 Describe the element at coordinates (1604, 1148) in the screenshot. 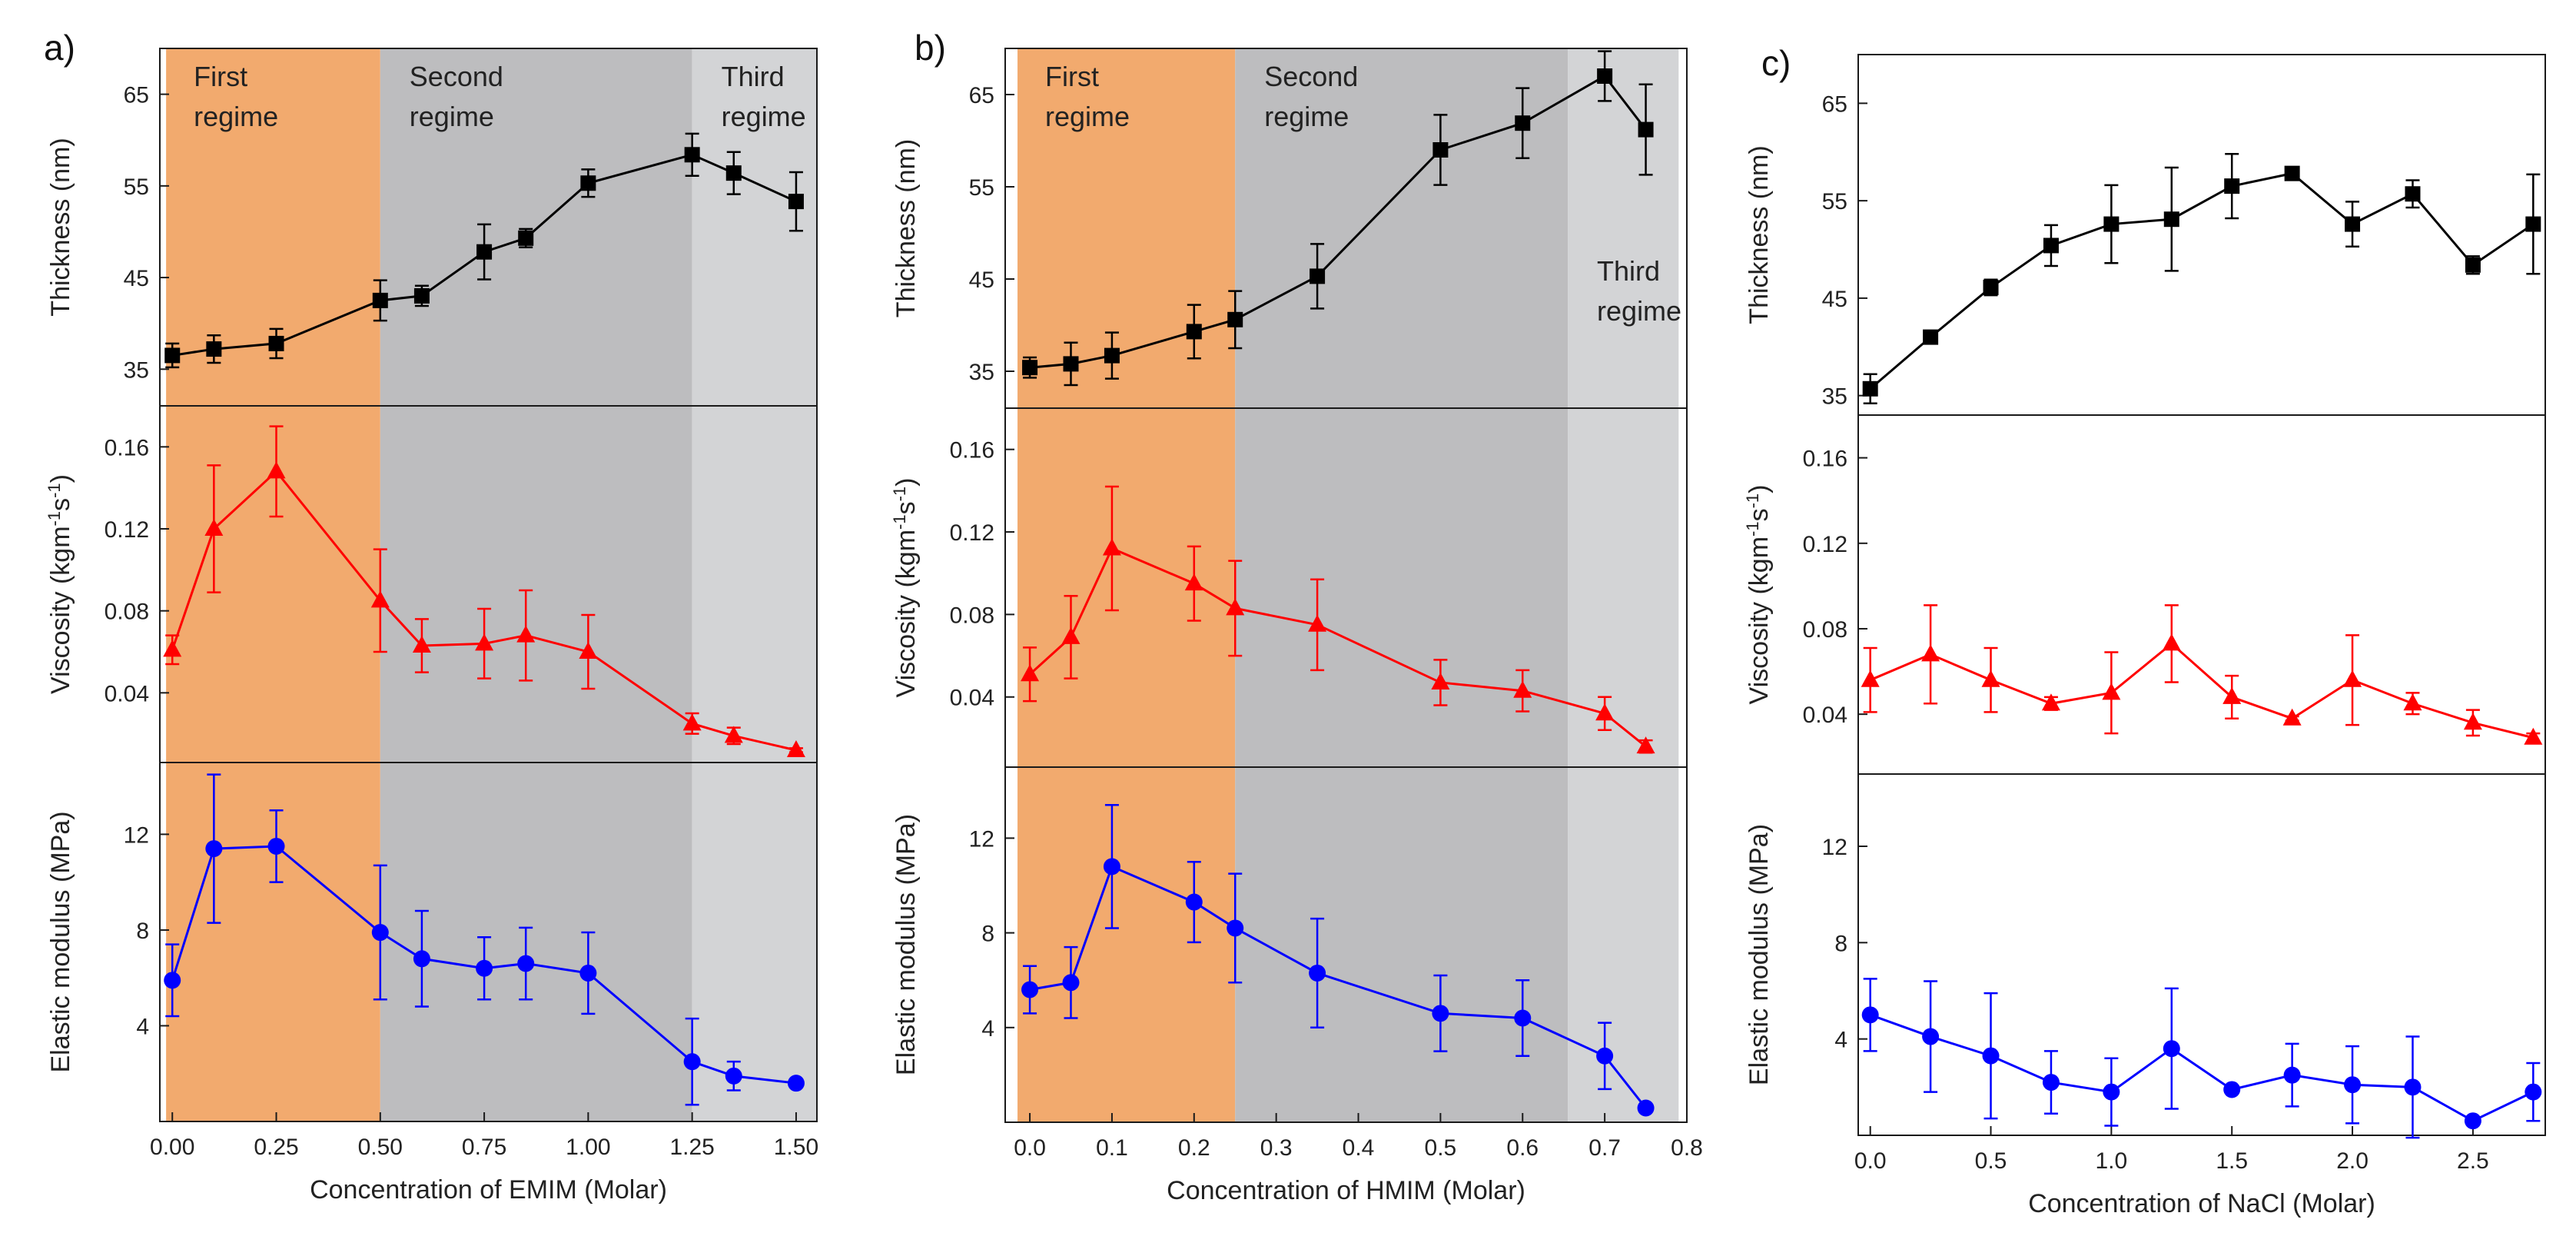

I see `x-tick-label: 0.7` at that location.